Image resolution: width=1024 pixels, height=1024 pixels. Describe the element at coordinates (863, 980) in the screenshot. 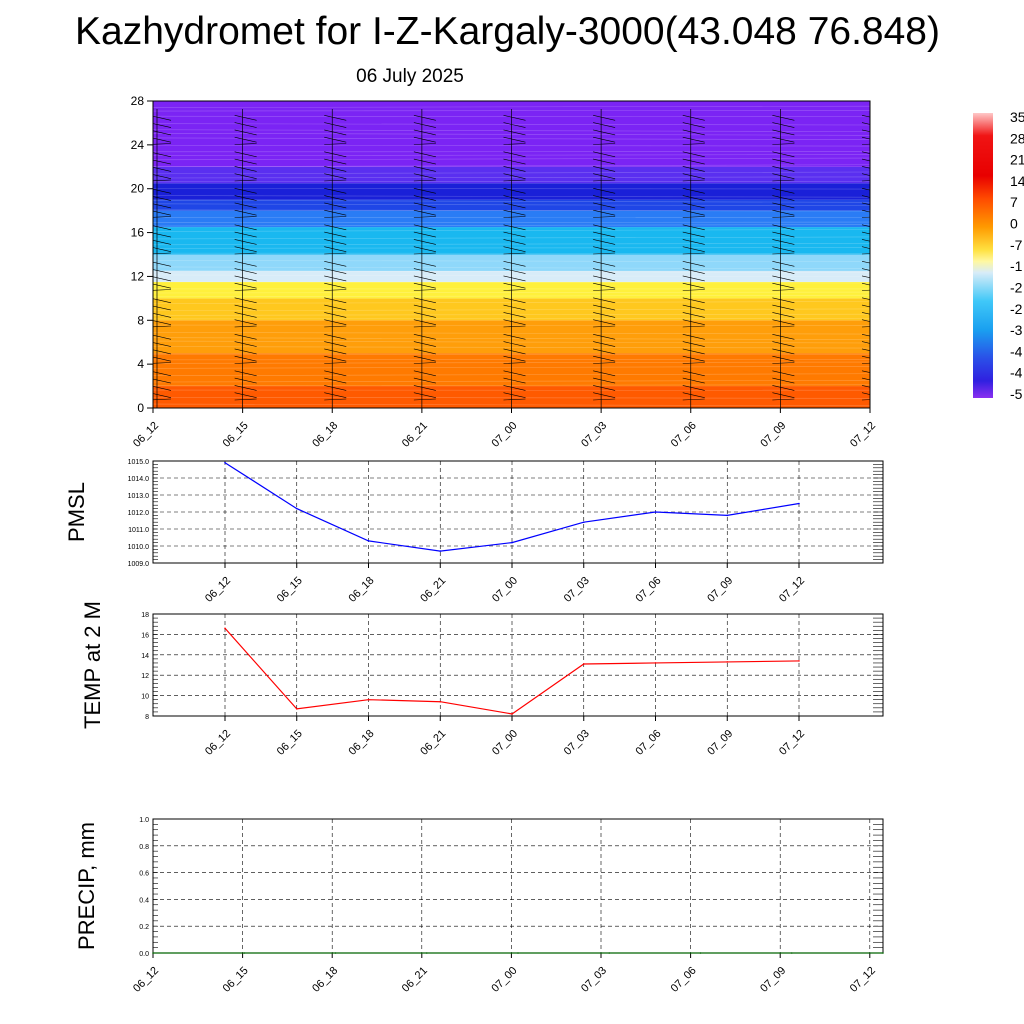

I see `x-tick-label: 07_12` at that location.